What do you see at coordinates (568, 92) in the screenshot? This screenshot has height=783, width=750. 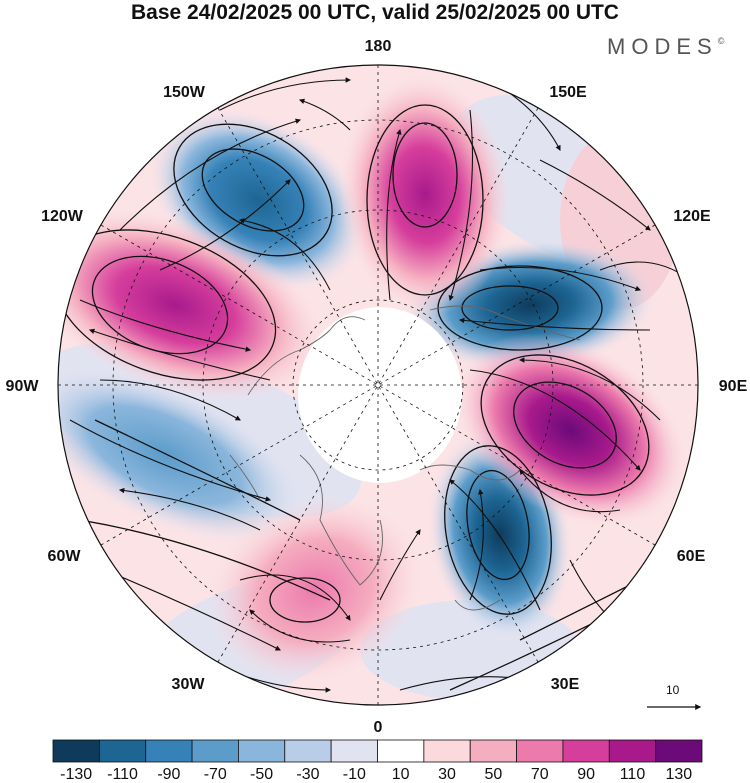 I see `lon-label-150e: 150E` at bounding box center [568, 92].